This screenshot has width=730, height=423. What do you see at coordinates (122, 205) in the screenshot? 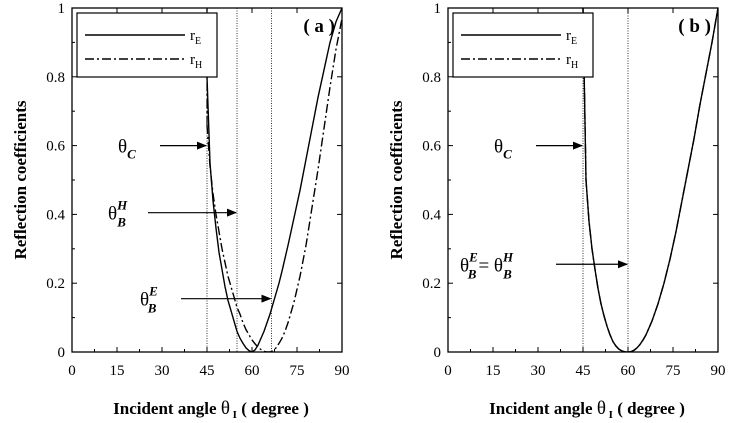
I see `annotation-superscript: H` at bounding box center [122, 205].